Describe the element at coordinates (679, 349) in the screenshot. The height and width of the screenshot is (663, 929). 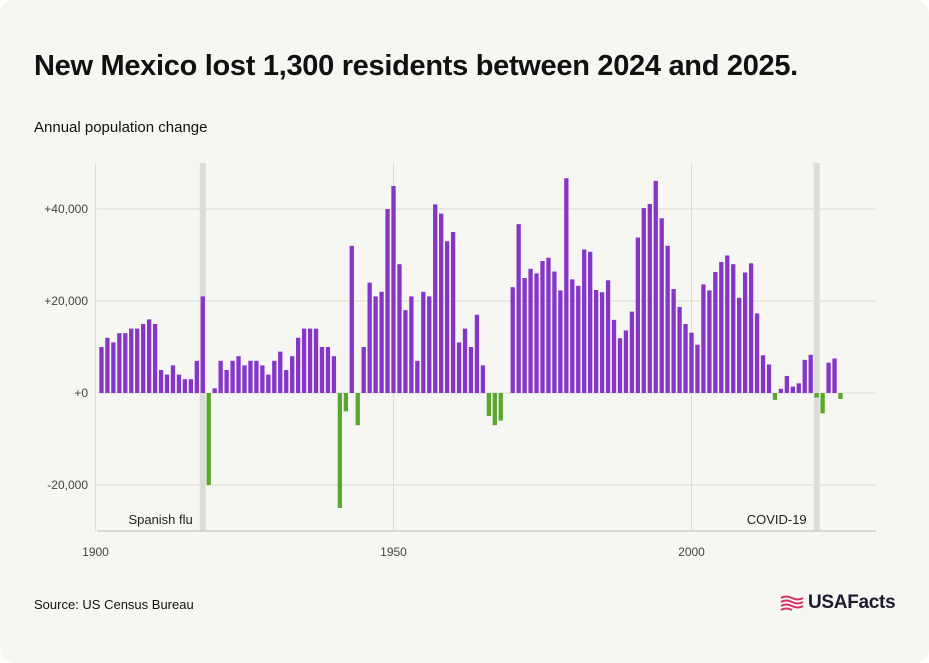
I see `bar-1998` at that location.